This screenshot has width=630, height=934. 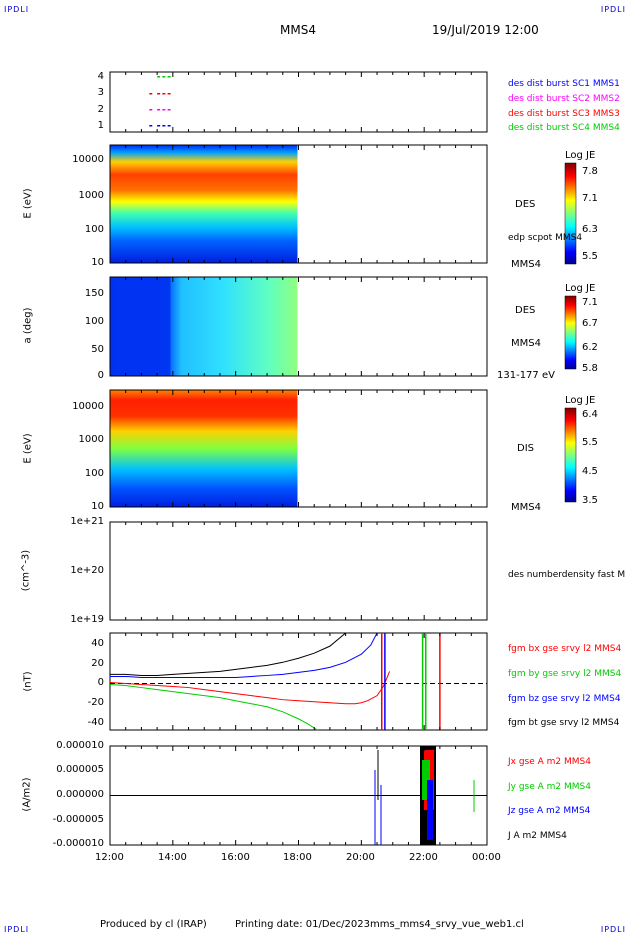 I want to click on des-pitch-colorbar, so click(x=570, y=332).